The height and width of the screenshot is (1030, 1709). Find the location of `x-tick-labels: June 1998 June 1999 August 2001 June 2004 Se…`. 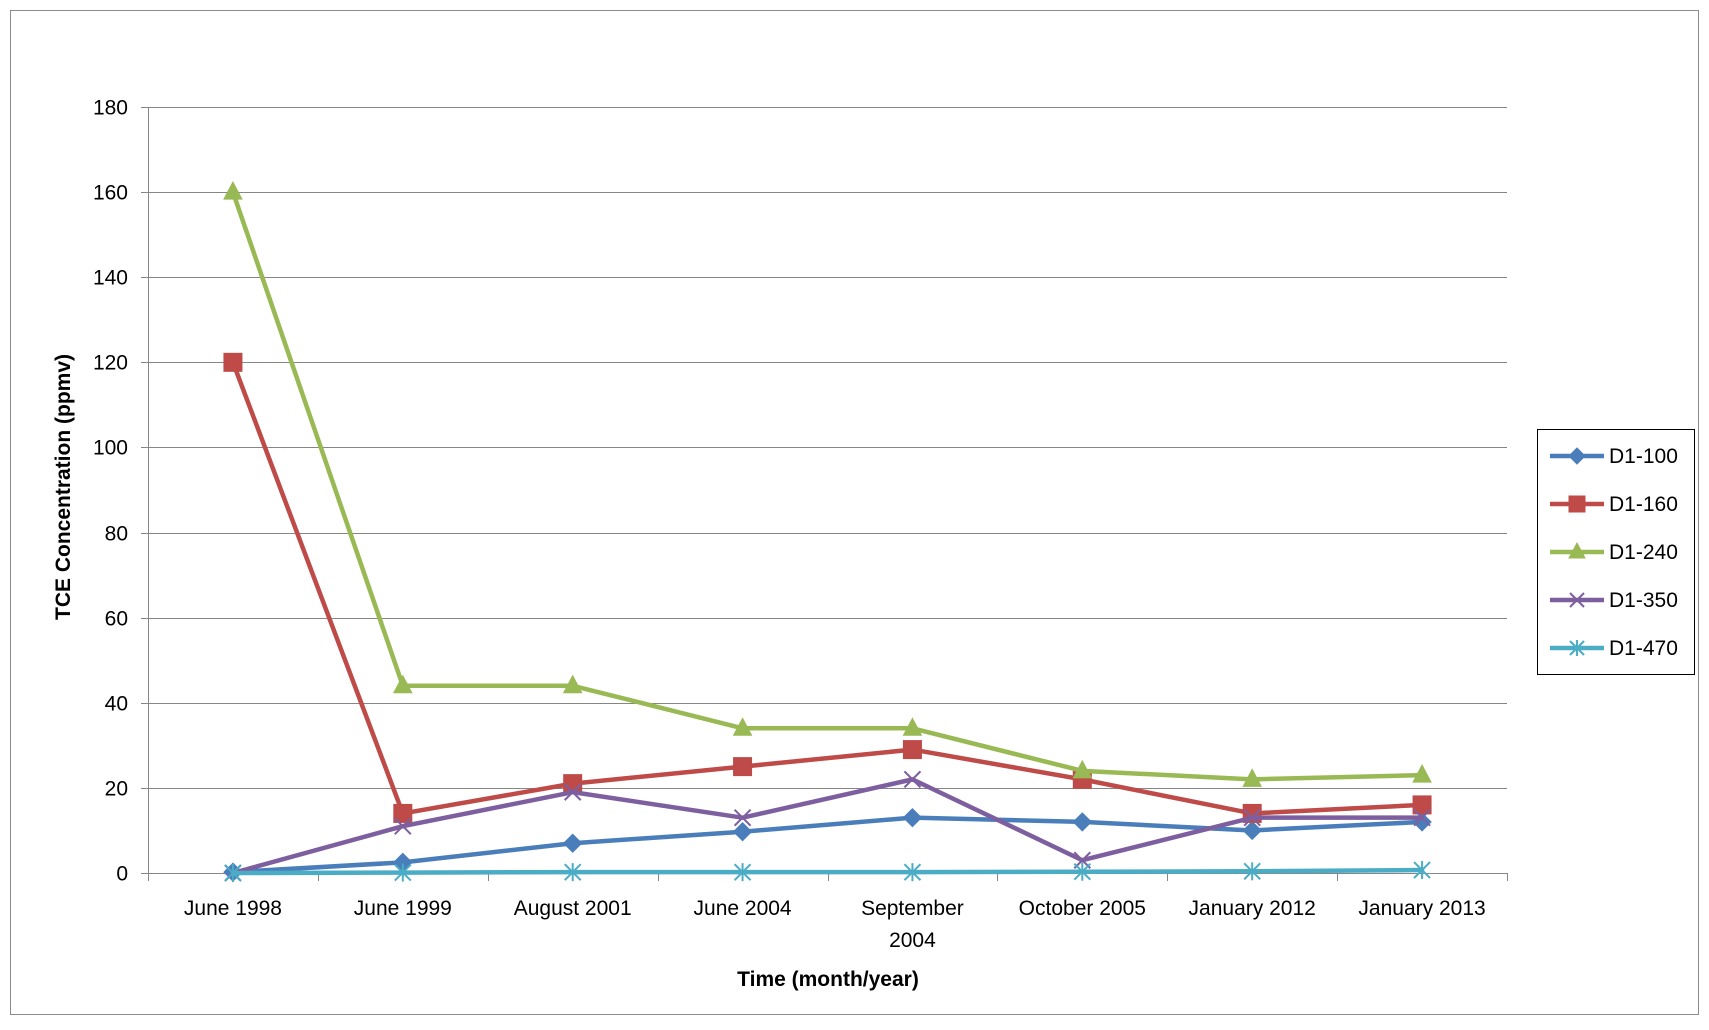

x-tick-labels: June 1998 June 1999 August 2001 June 2004 Se… is located at coordinates (835, 924).